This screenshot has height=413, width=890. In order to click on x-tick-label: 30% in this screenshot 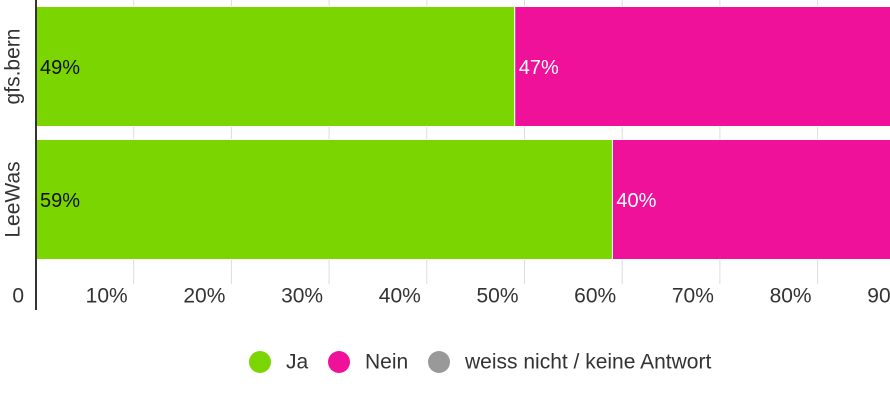, I will do `click(302, 296)`.